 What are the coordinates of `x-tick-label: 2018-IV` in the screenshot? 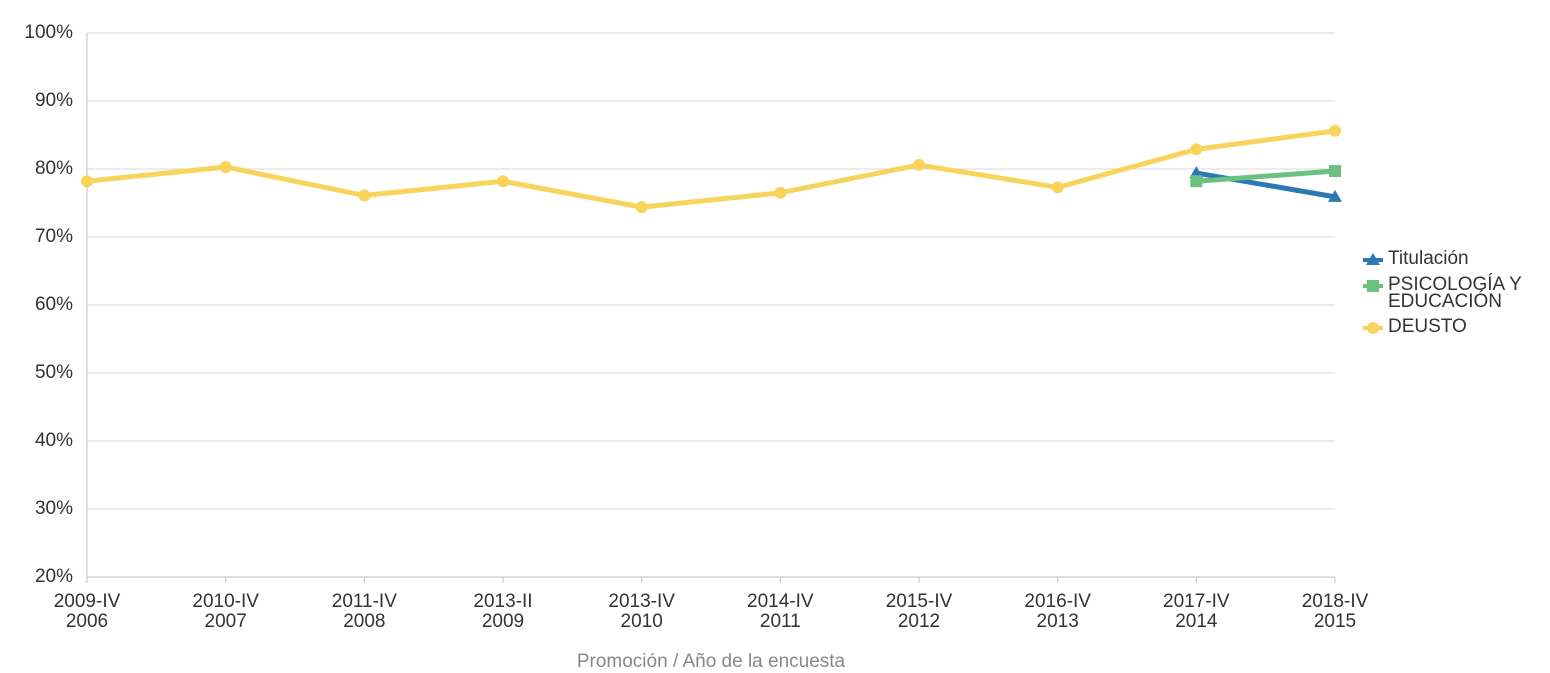 It's located at (1335, 601).